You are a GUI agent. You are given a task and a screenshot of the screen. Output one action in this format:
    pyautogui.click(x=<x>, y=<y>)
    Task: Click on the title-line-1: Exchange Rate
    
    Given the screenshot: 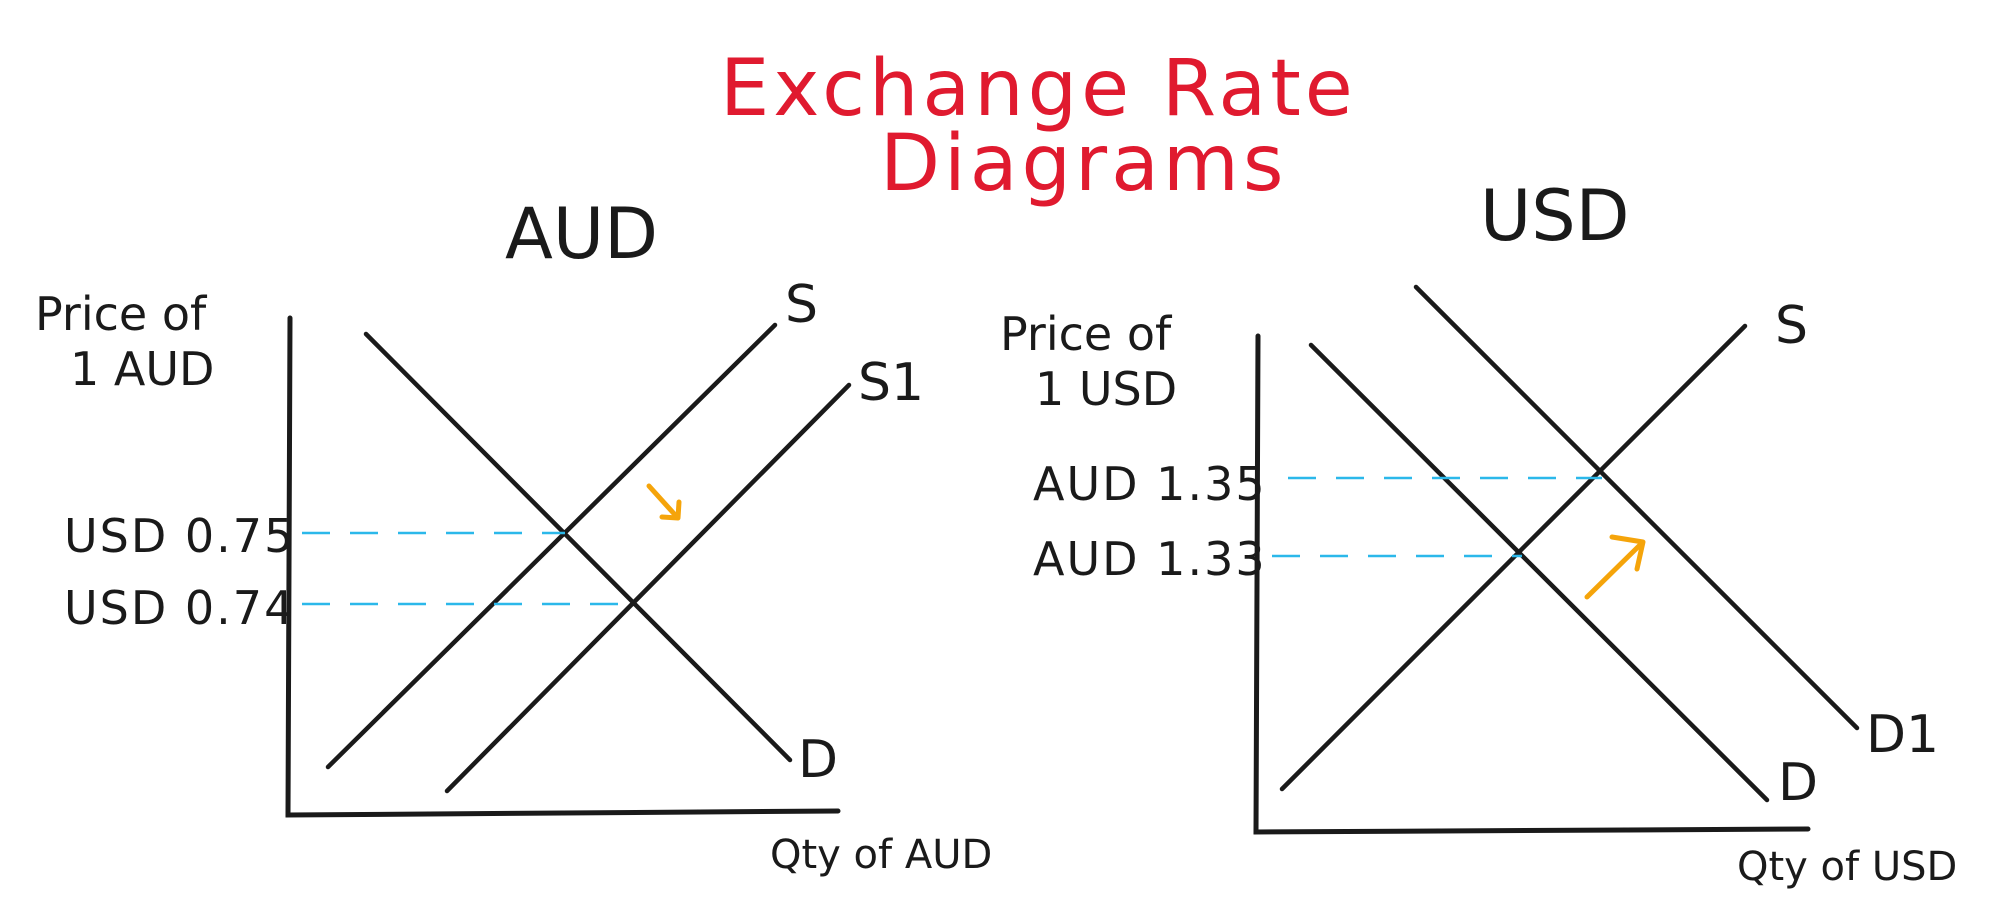 What is the action you would take?
    pyautogui.click(x=1038, y=89)
    